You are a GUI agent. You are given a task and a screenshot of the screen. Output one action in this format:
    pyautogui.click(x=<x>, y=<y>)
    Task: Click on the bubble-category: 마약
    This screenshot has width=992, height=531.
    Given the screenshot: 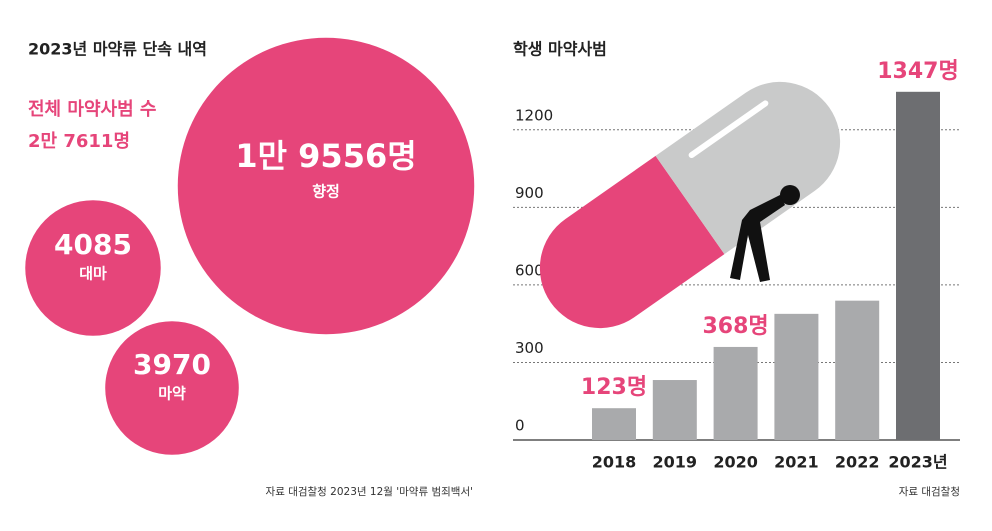 What is the action you would take?
    pyautogui.click(x=172, y=394)
    